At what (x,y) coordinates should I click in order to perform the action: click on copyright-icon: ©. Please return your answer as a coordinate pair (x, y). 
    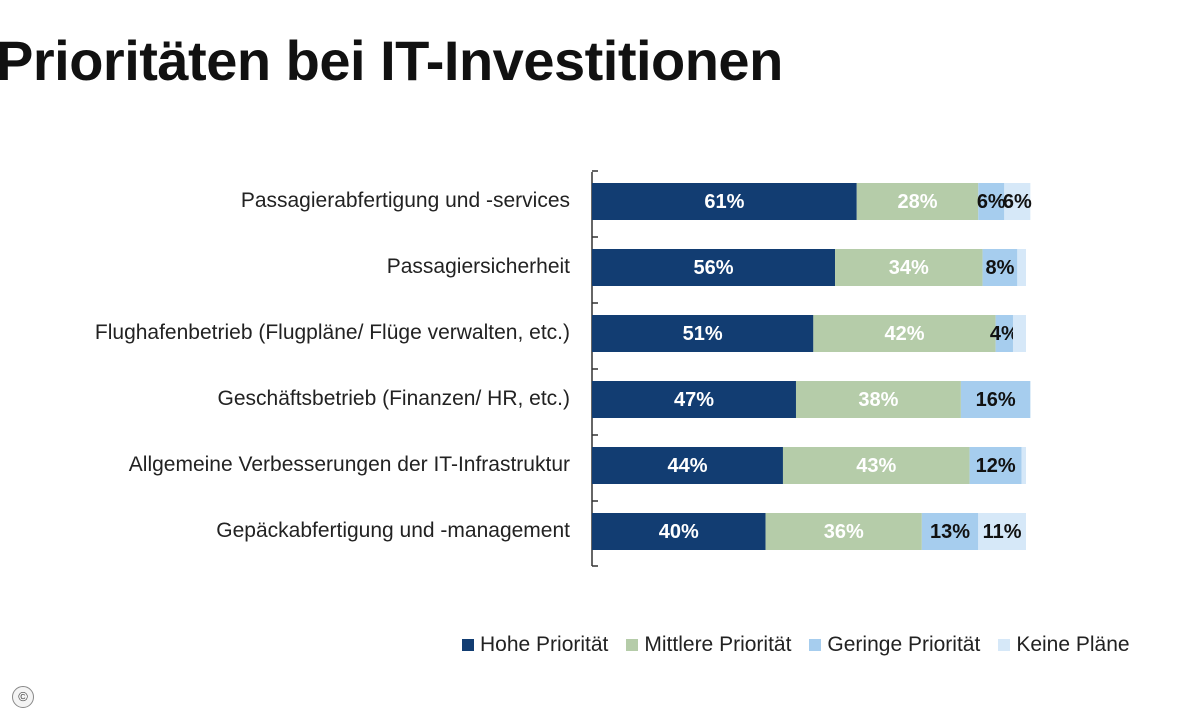
    Looking at the image, I should click on (23, 697).